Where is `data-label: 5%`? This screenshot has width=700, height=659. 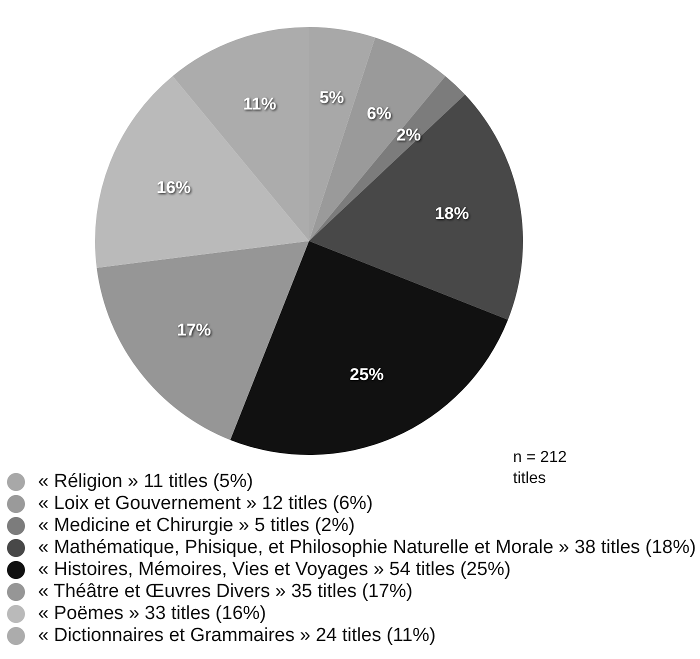
data-label: 5% is located at coordinates (331, 97).